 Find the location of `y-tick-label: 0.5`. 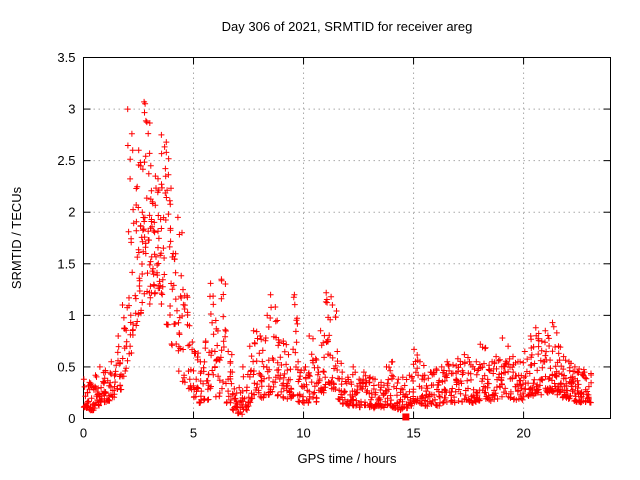

y-tick-label: 0.5 is located at coordinates (66, 366).